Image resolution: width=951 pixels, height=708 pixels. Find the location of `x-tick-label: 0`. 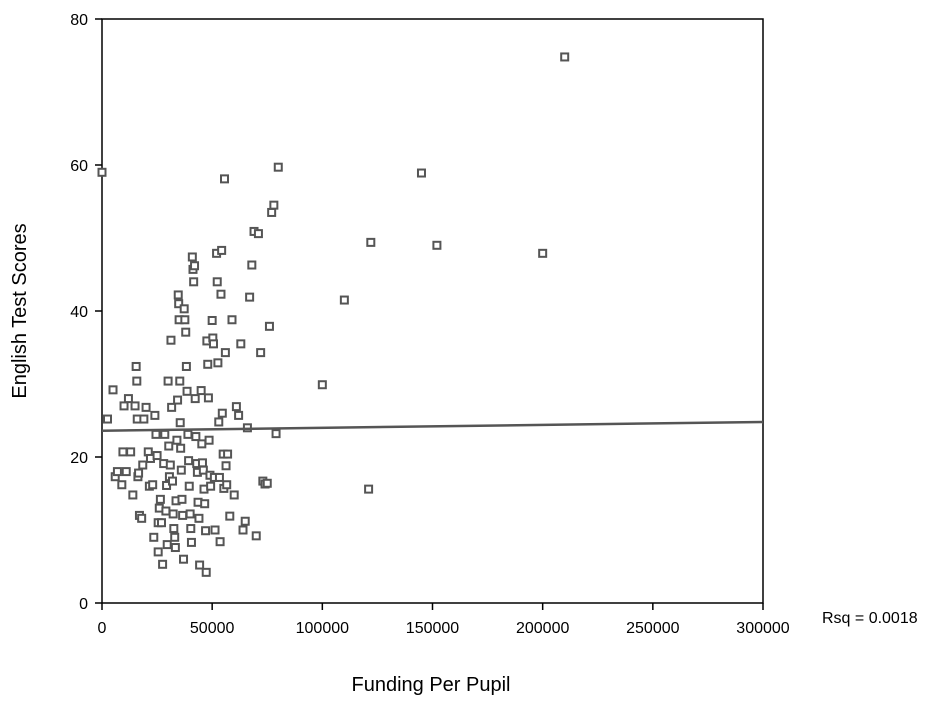

x-tick-label: 0 is located at coordinates (102, 628).